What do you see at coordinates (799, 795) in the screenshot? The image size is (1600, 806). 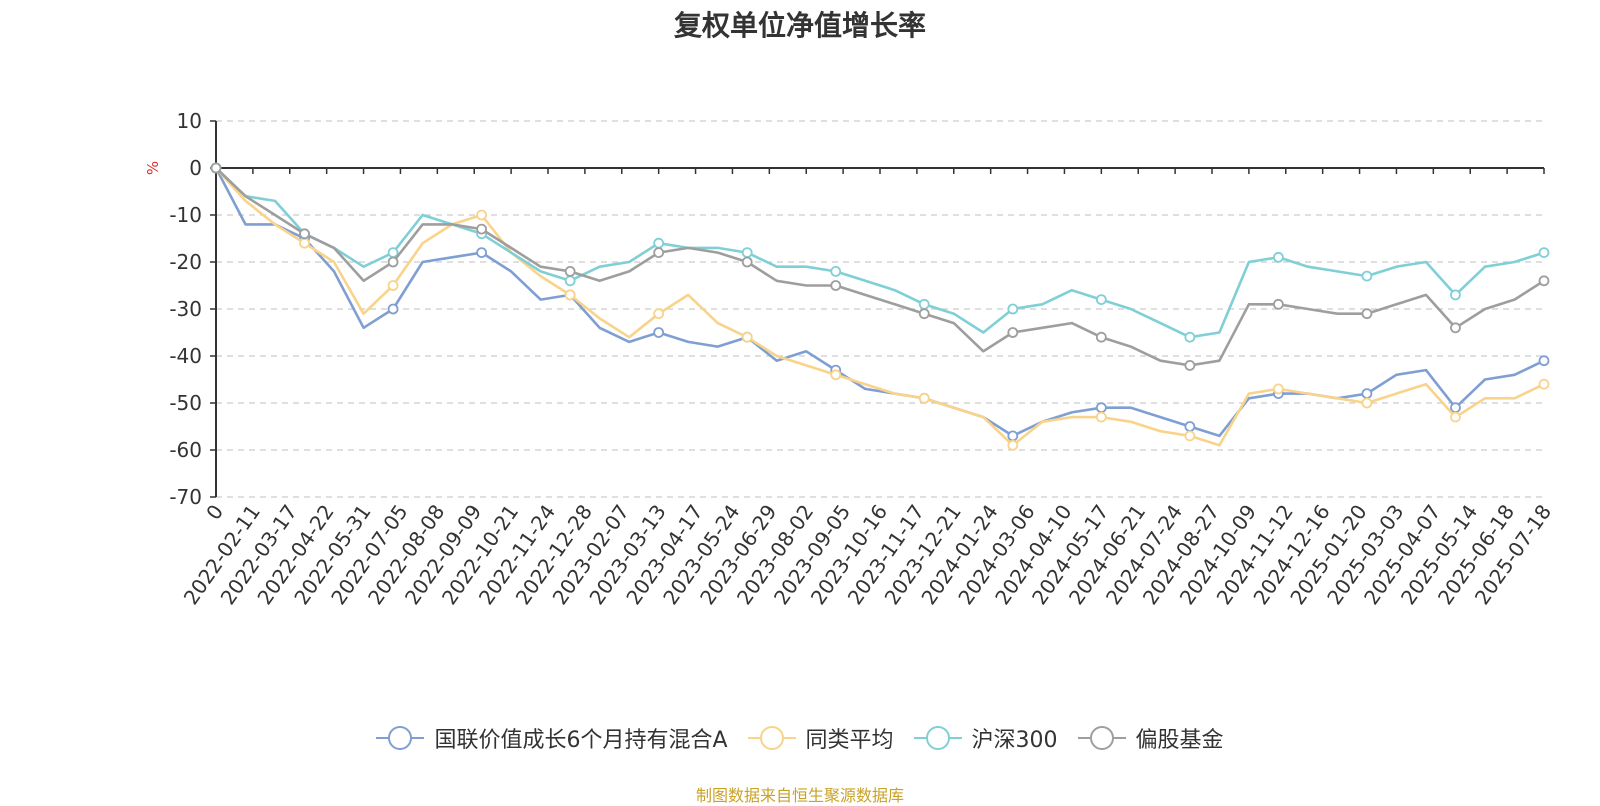 I see `source-note: 制图数据来自恒生聚源数据库` at bounding box center [799, 795].